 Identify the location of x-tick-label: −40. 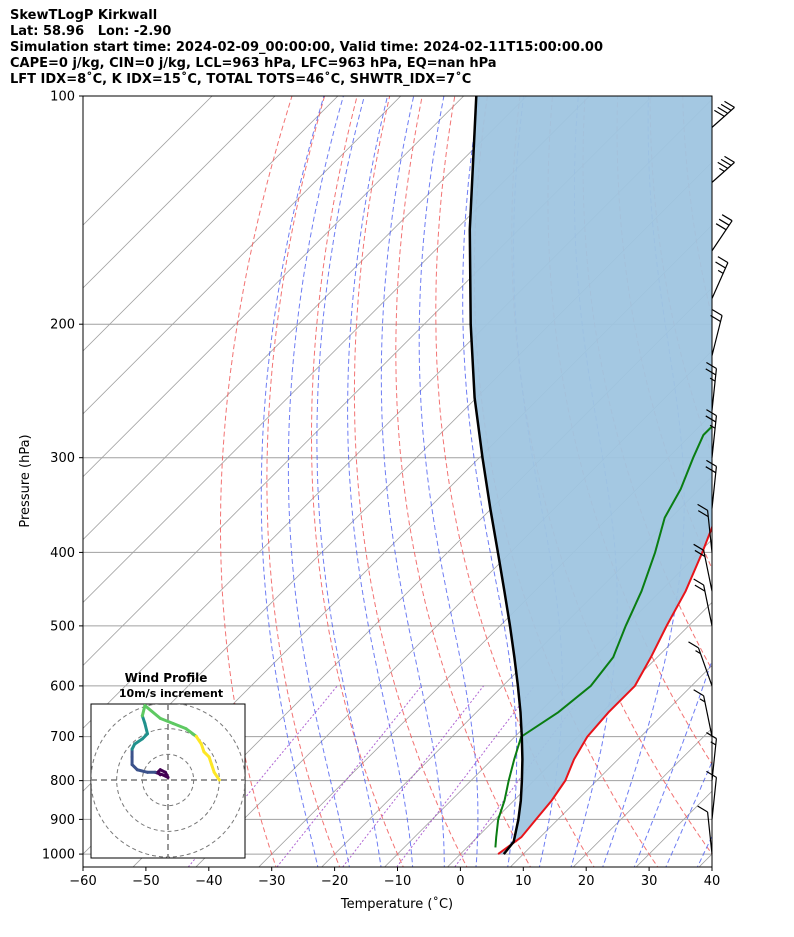
(208, 881).